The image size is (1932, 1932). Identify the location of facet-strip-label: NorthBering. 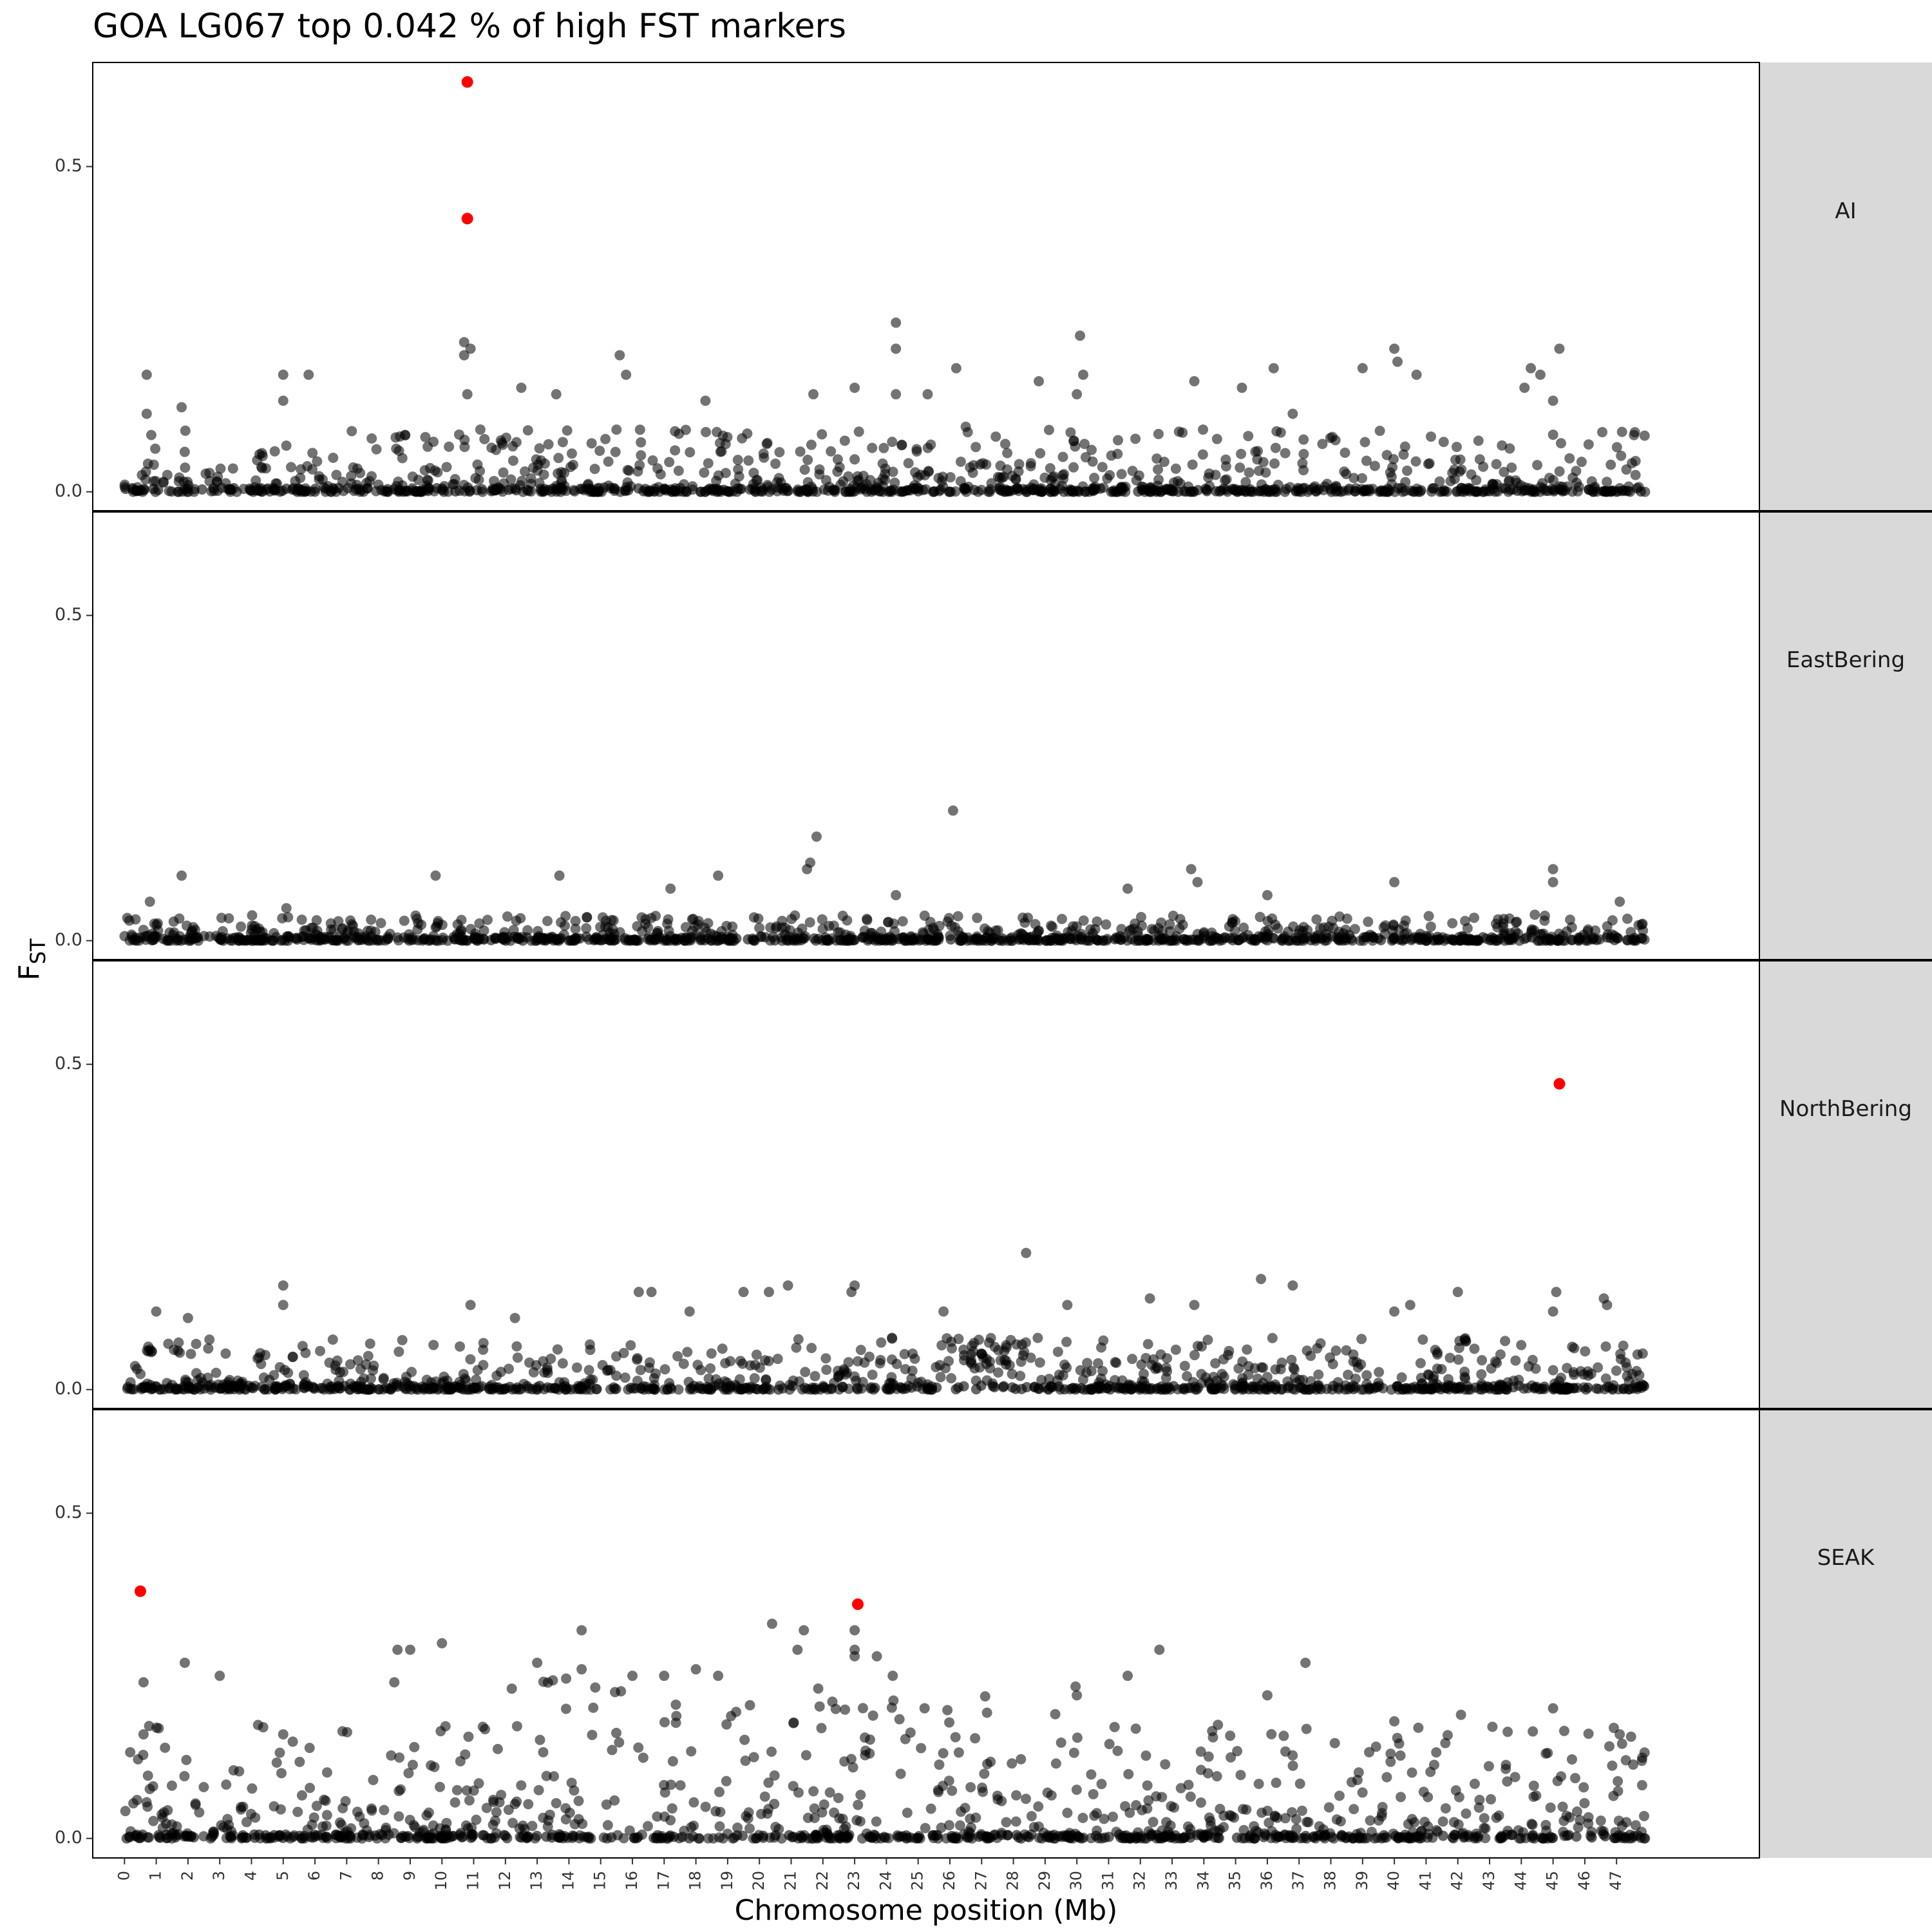
(1845, 1109).